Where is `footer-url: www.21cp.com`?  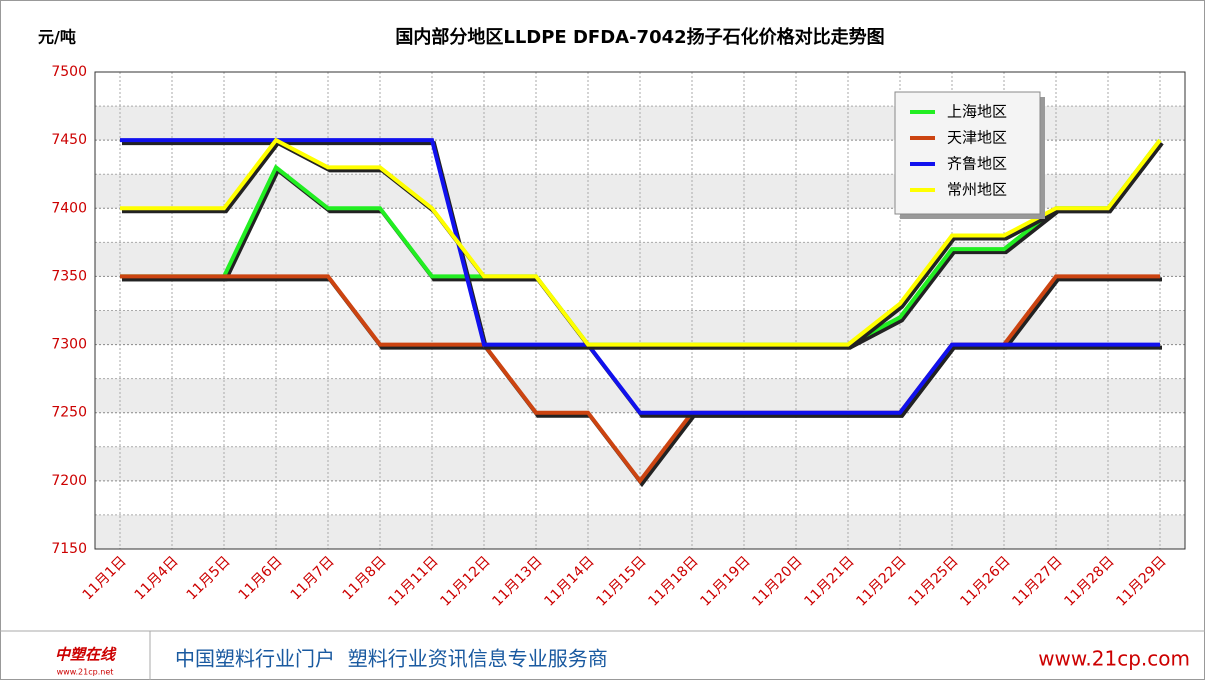 footer-url: www.21cp.com is located at coordinates (1114, 659).